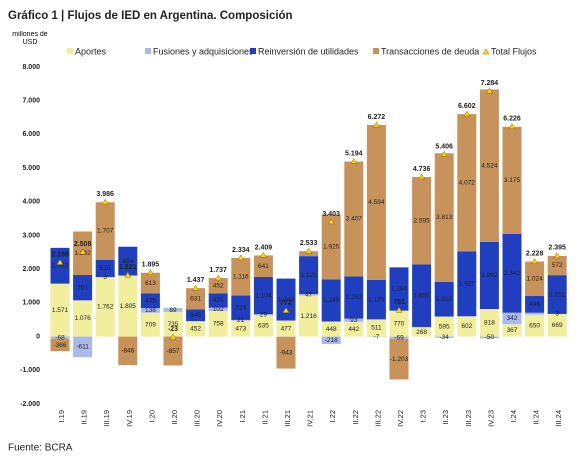  What do you see at coordinates (285, 352) in the screenshot?
I see `value-label: -943` at bounding box center [285, 352].